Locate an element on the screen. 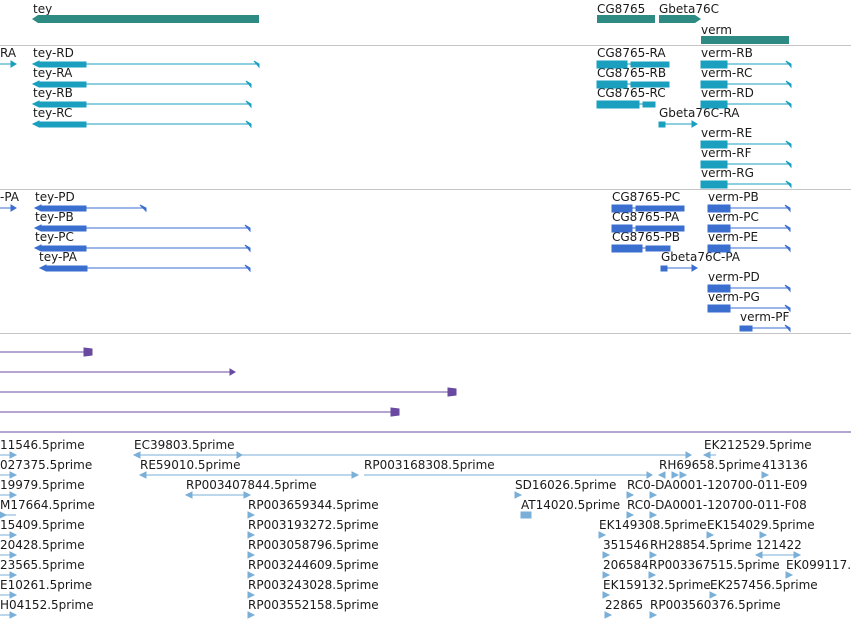 The width and height of the screenshot is (851, 621). est-label: 23565.5prime is located at coordinates (42, 565).